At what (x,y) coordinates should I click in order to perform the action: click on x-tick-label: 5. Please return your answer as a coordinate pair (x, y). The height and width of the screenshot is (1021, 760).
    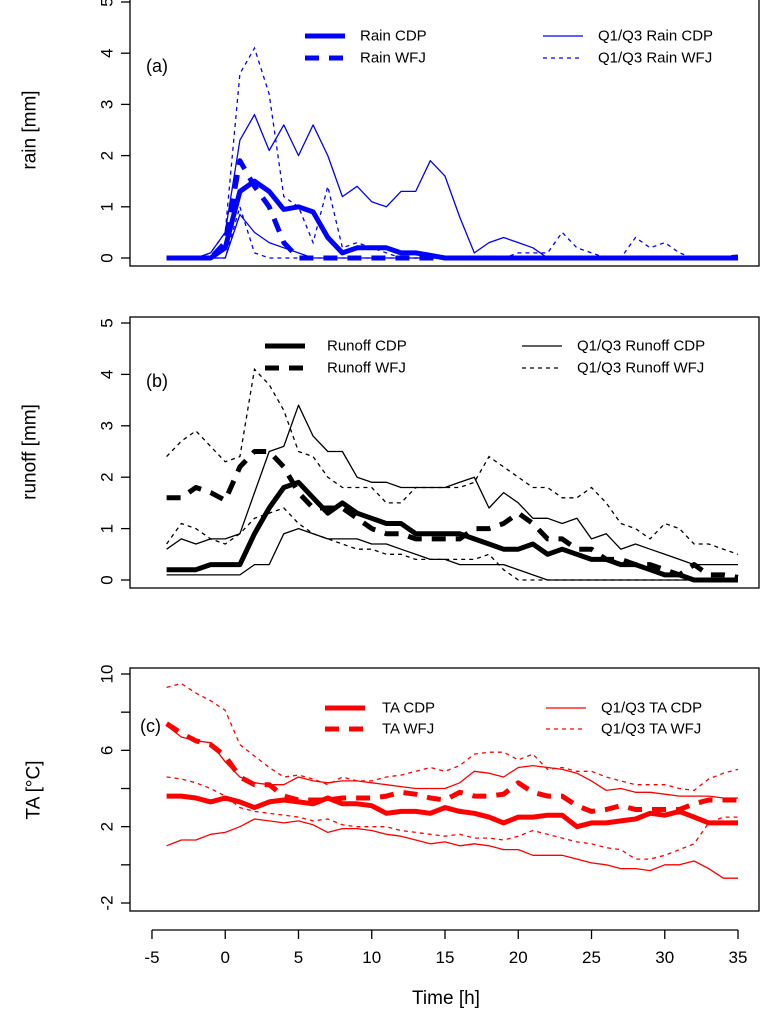
    Looking at the image, I should click on (298, 957).